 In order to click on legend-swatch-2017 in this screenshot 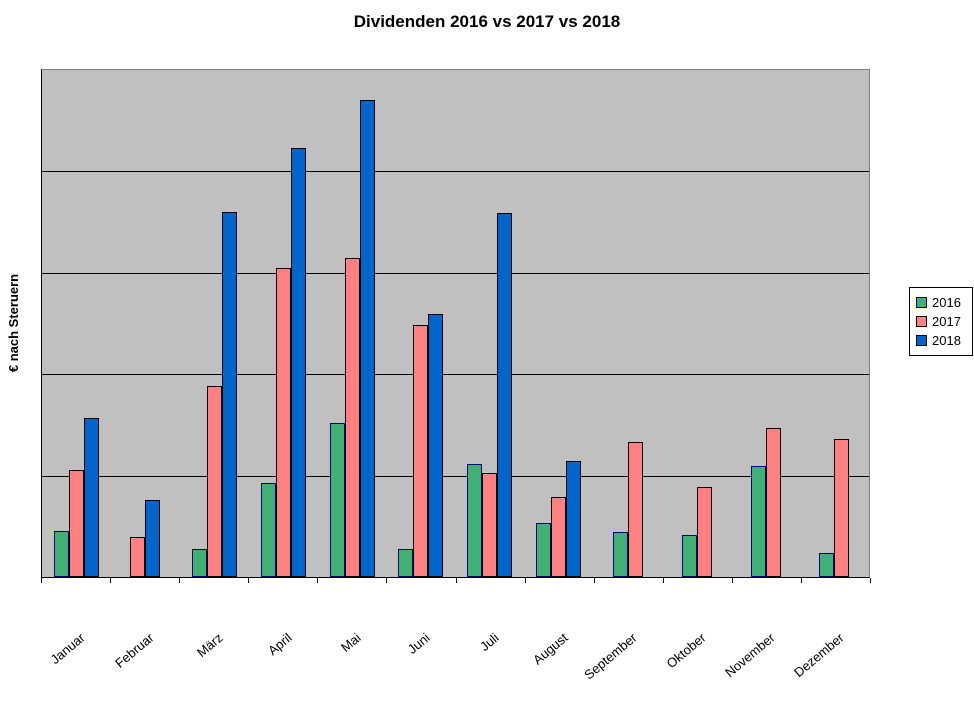, I will do `click(921, 321)`.